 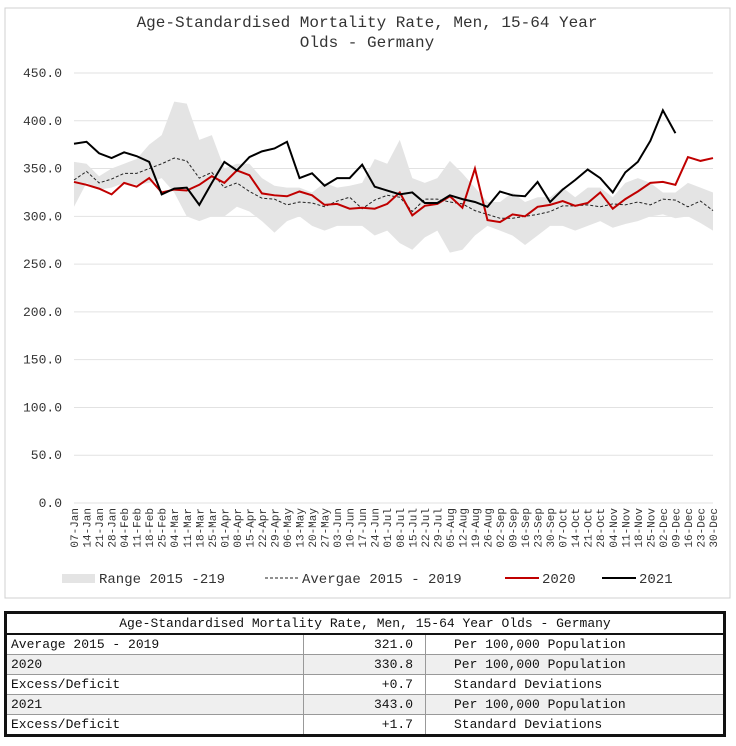 What do you see at coordinates (427, 528) in the screenshot?
I see `x-tick-label: 22-Jul` at bounding box center [427, 528].